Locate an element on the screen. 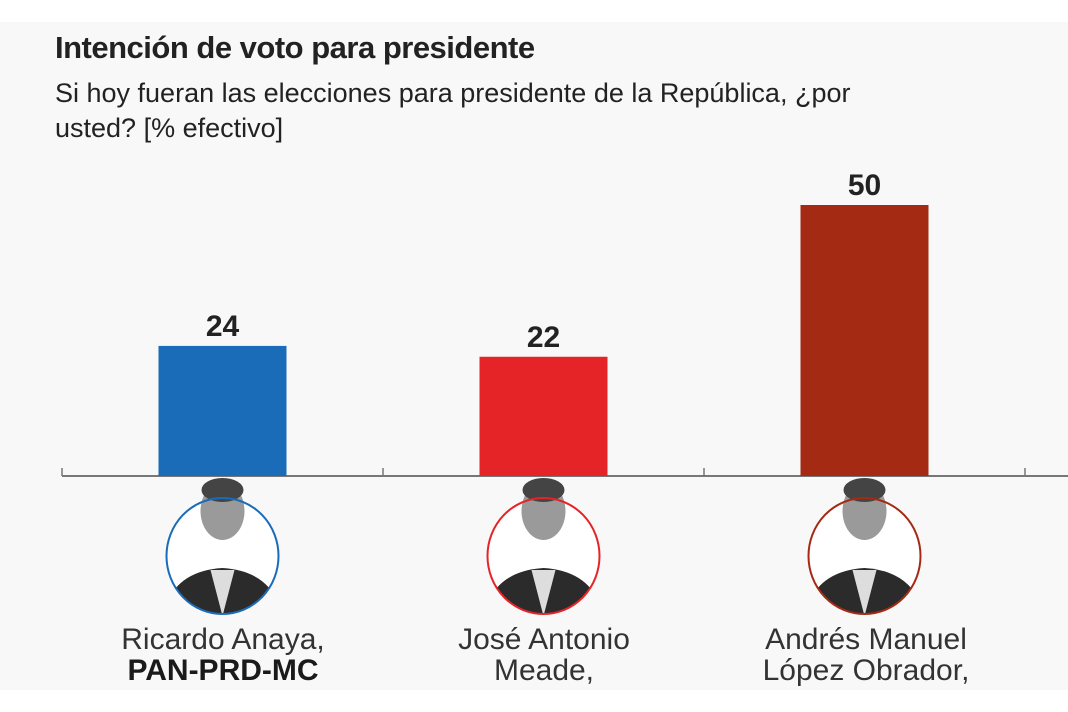  candidate-name-3: Andrés Manuel López Obrador, is located at coordinates (866, 655).